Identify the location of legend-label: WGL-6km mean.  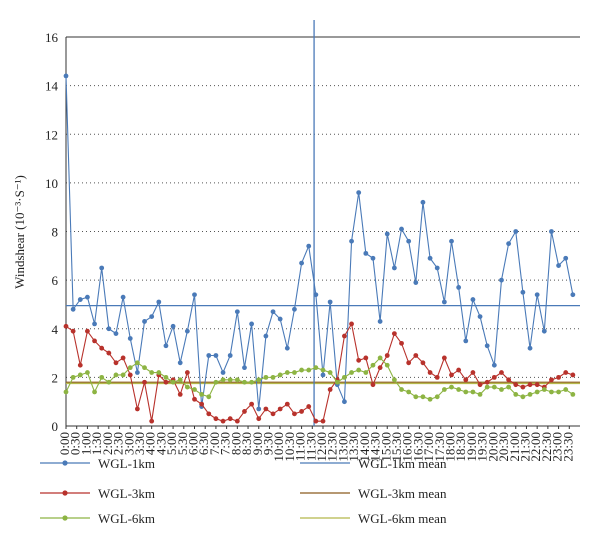
(402, 518).